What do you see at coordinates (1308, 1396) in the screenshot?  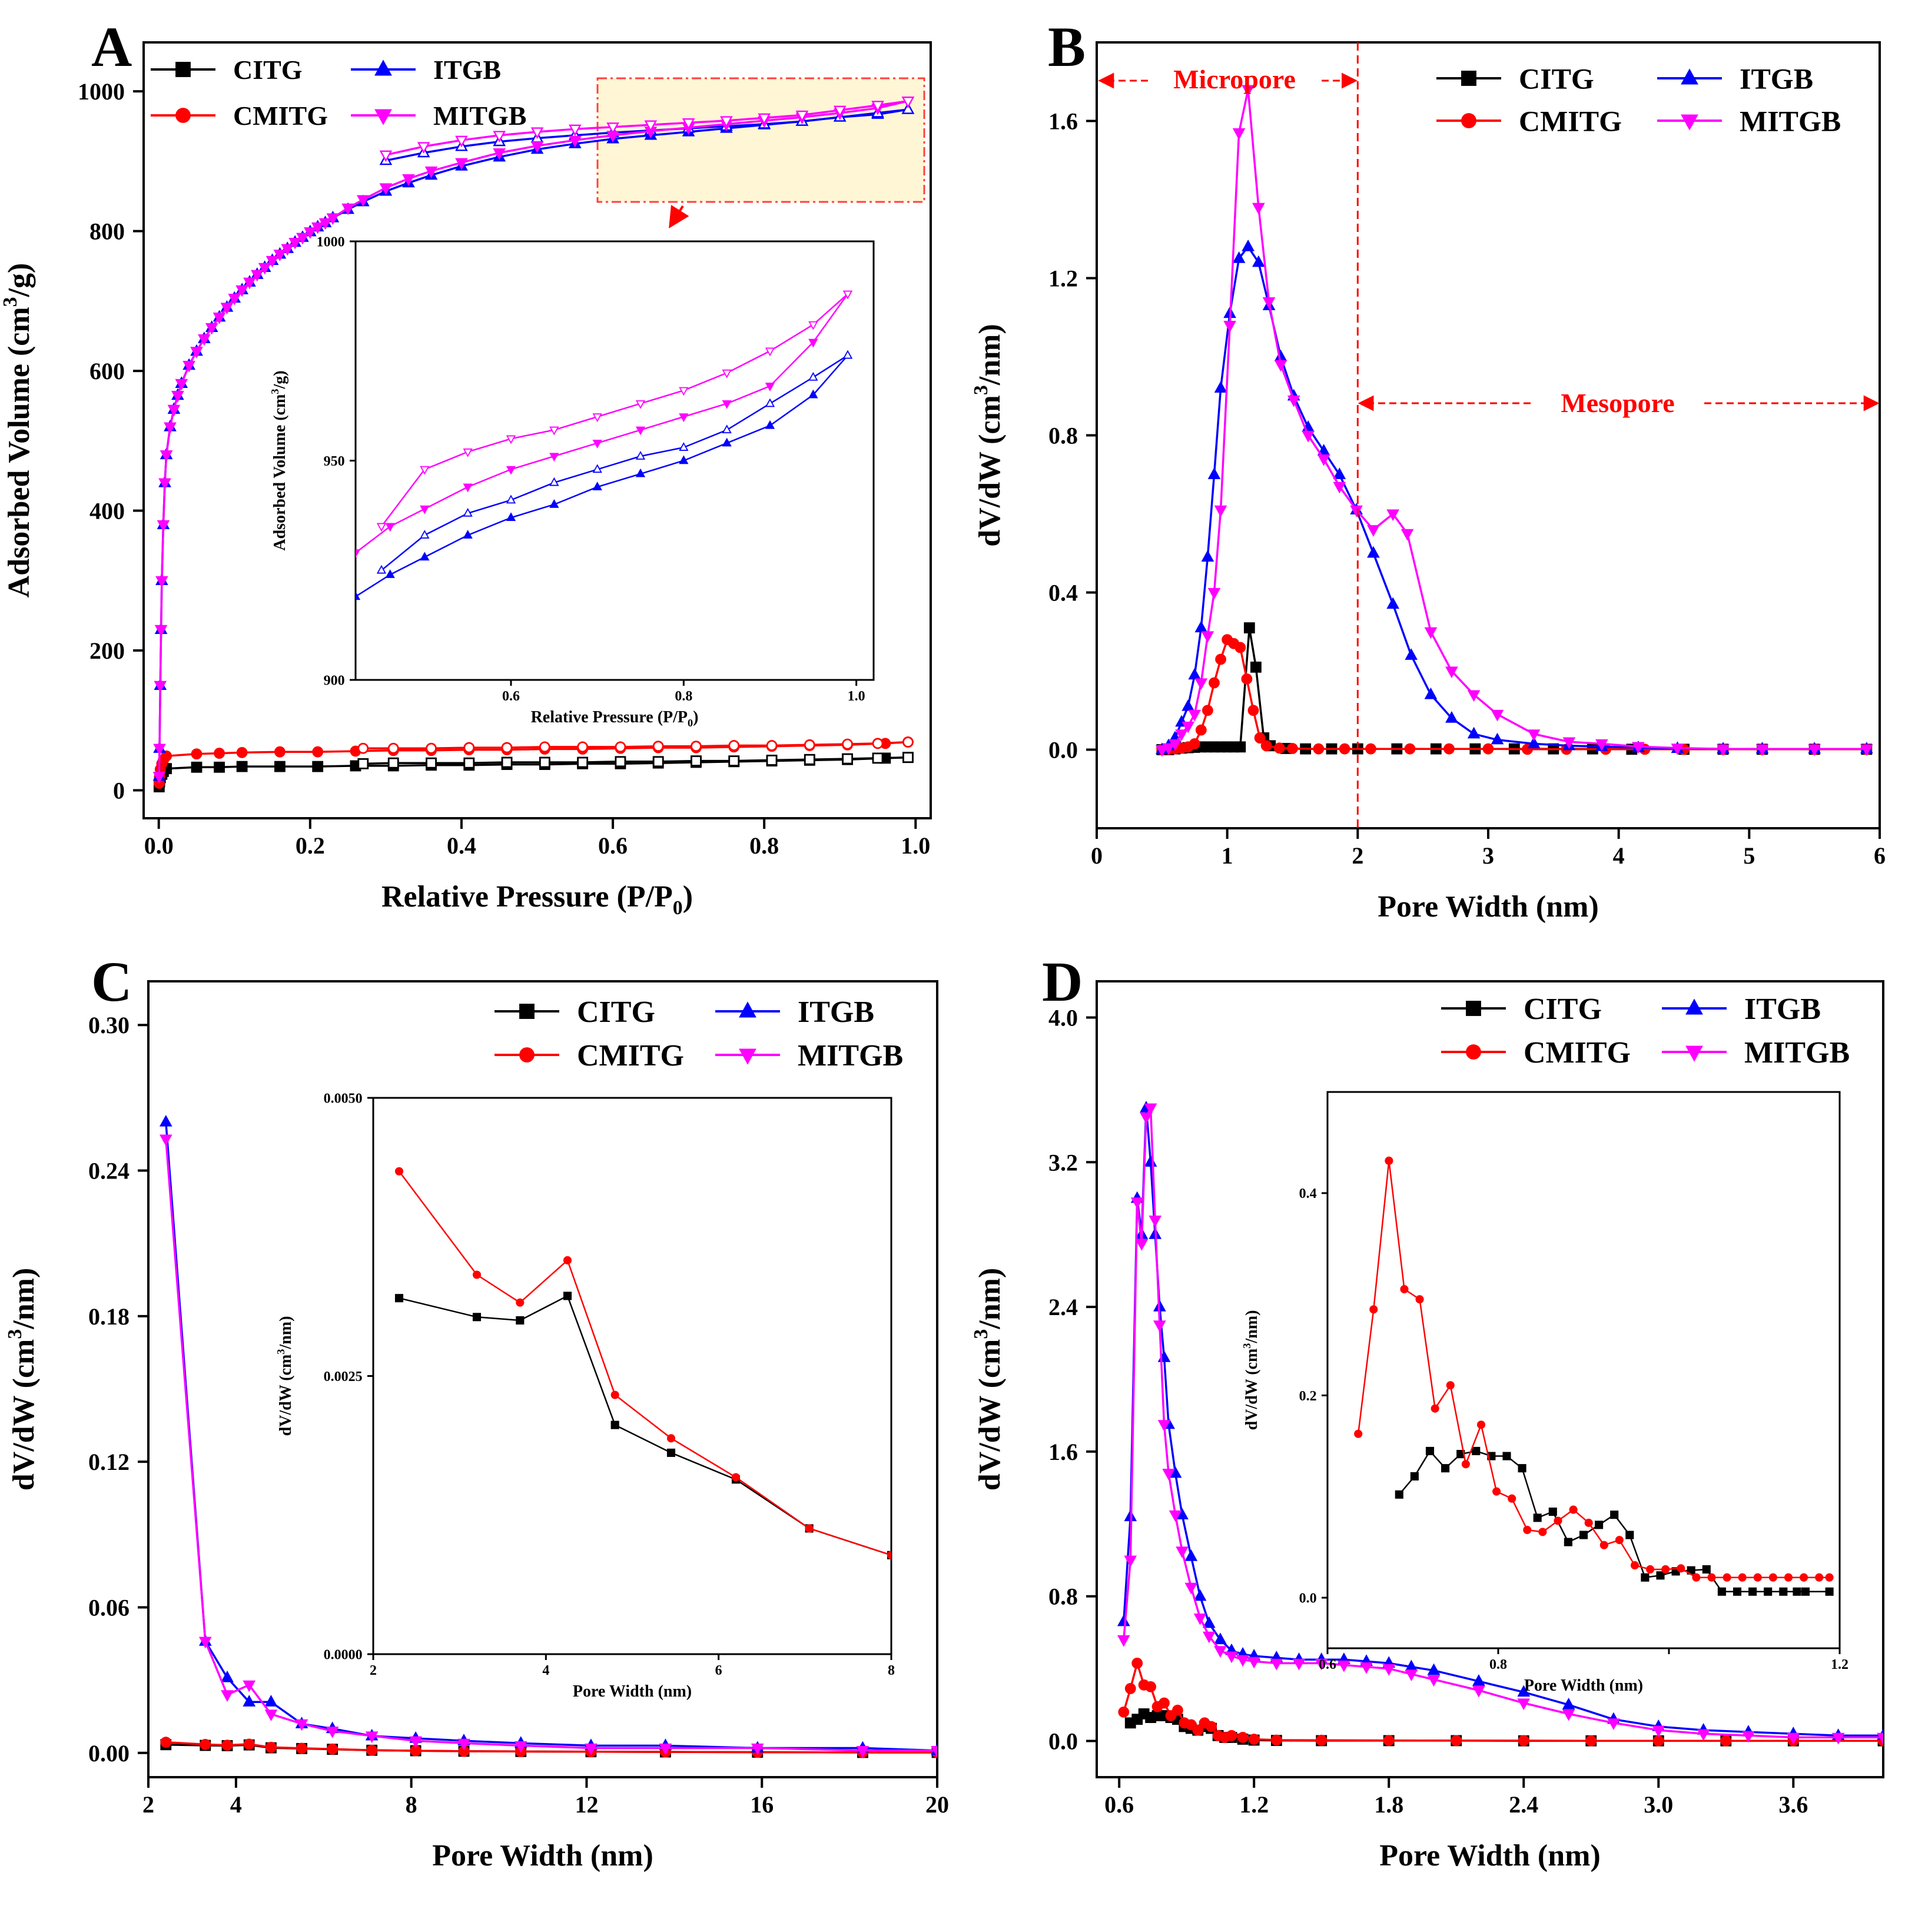 I see `y-tick-label: 0.2` at bounding box center [1308, 1396].